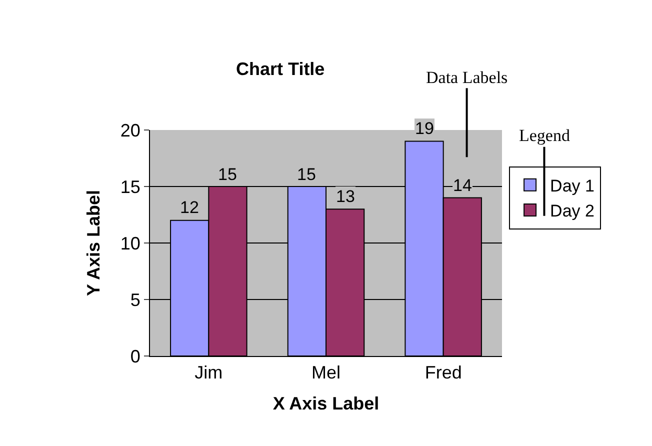  What do you see at coordinates (208, 372) in the screenshot?
I see `x-tick-label: Jim` at bounding box center [208, 372].